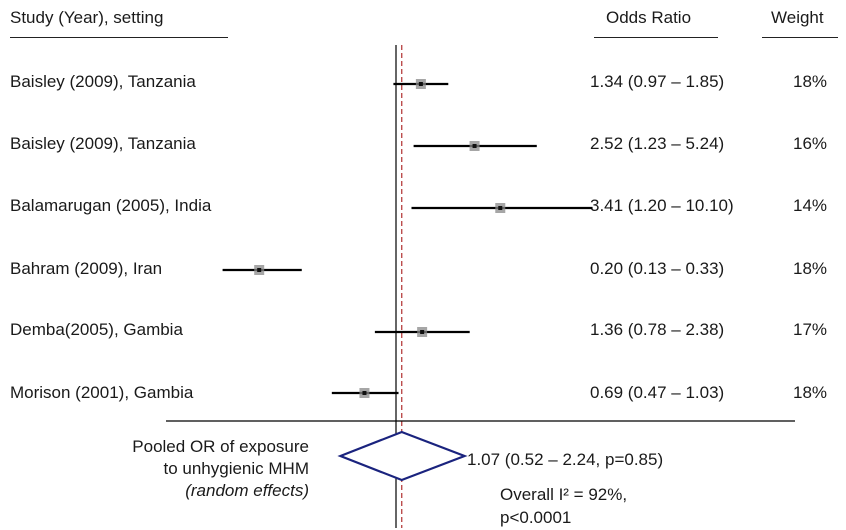 This screenshot has height=530, width=846. Describe the element at coordinates (656, 37) in the screenshot. I see `or-header-underline` at that location.